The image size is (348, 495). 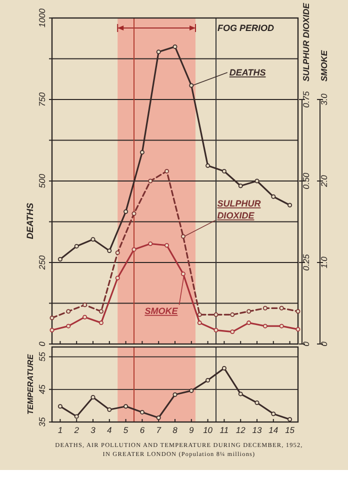 I want to click on x-tick-label: 7, so click(x=159, y=430).